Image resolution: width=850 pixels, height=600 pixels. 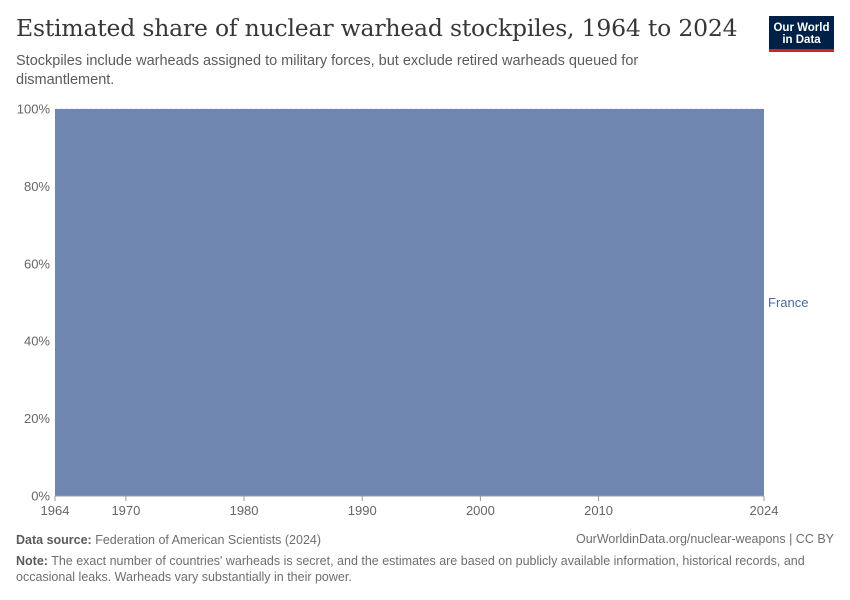 I want to click on axis-layer, so click(x=409, y=498).